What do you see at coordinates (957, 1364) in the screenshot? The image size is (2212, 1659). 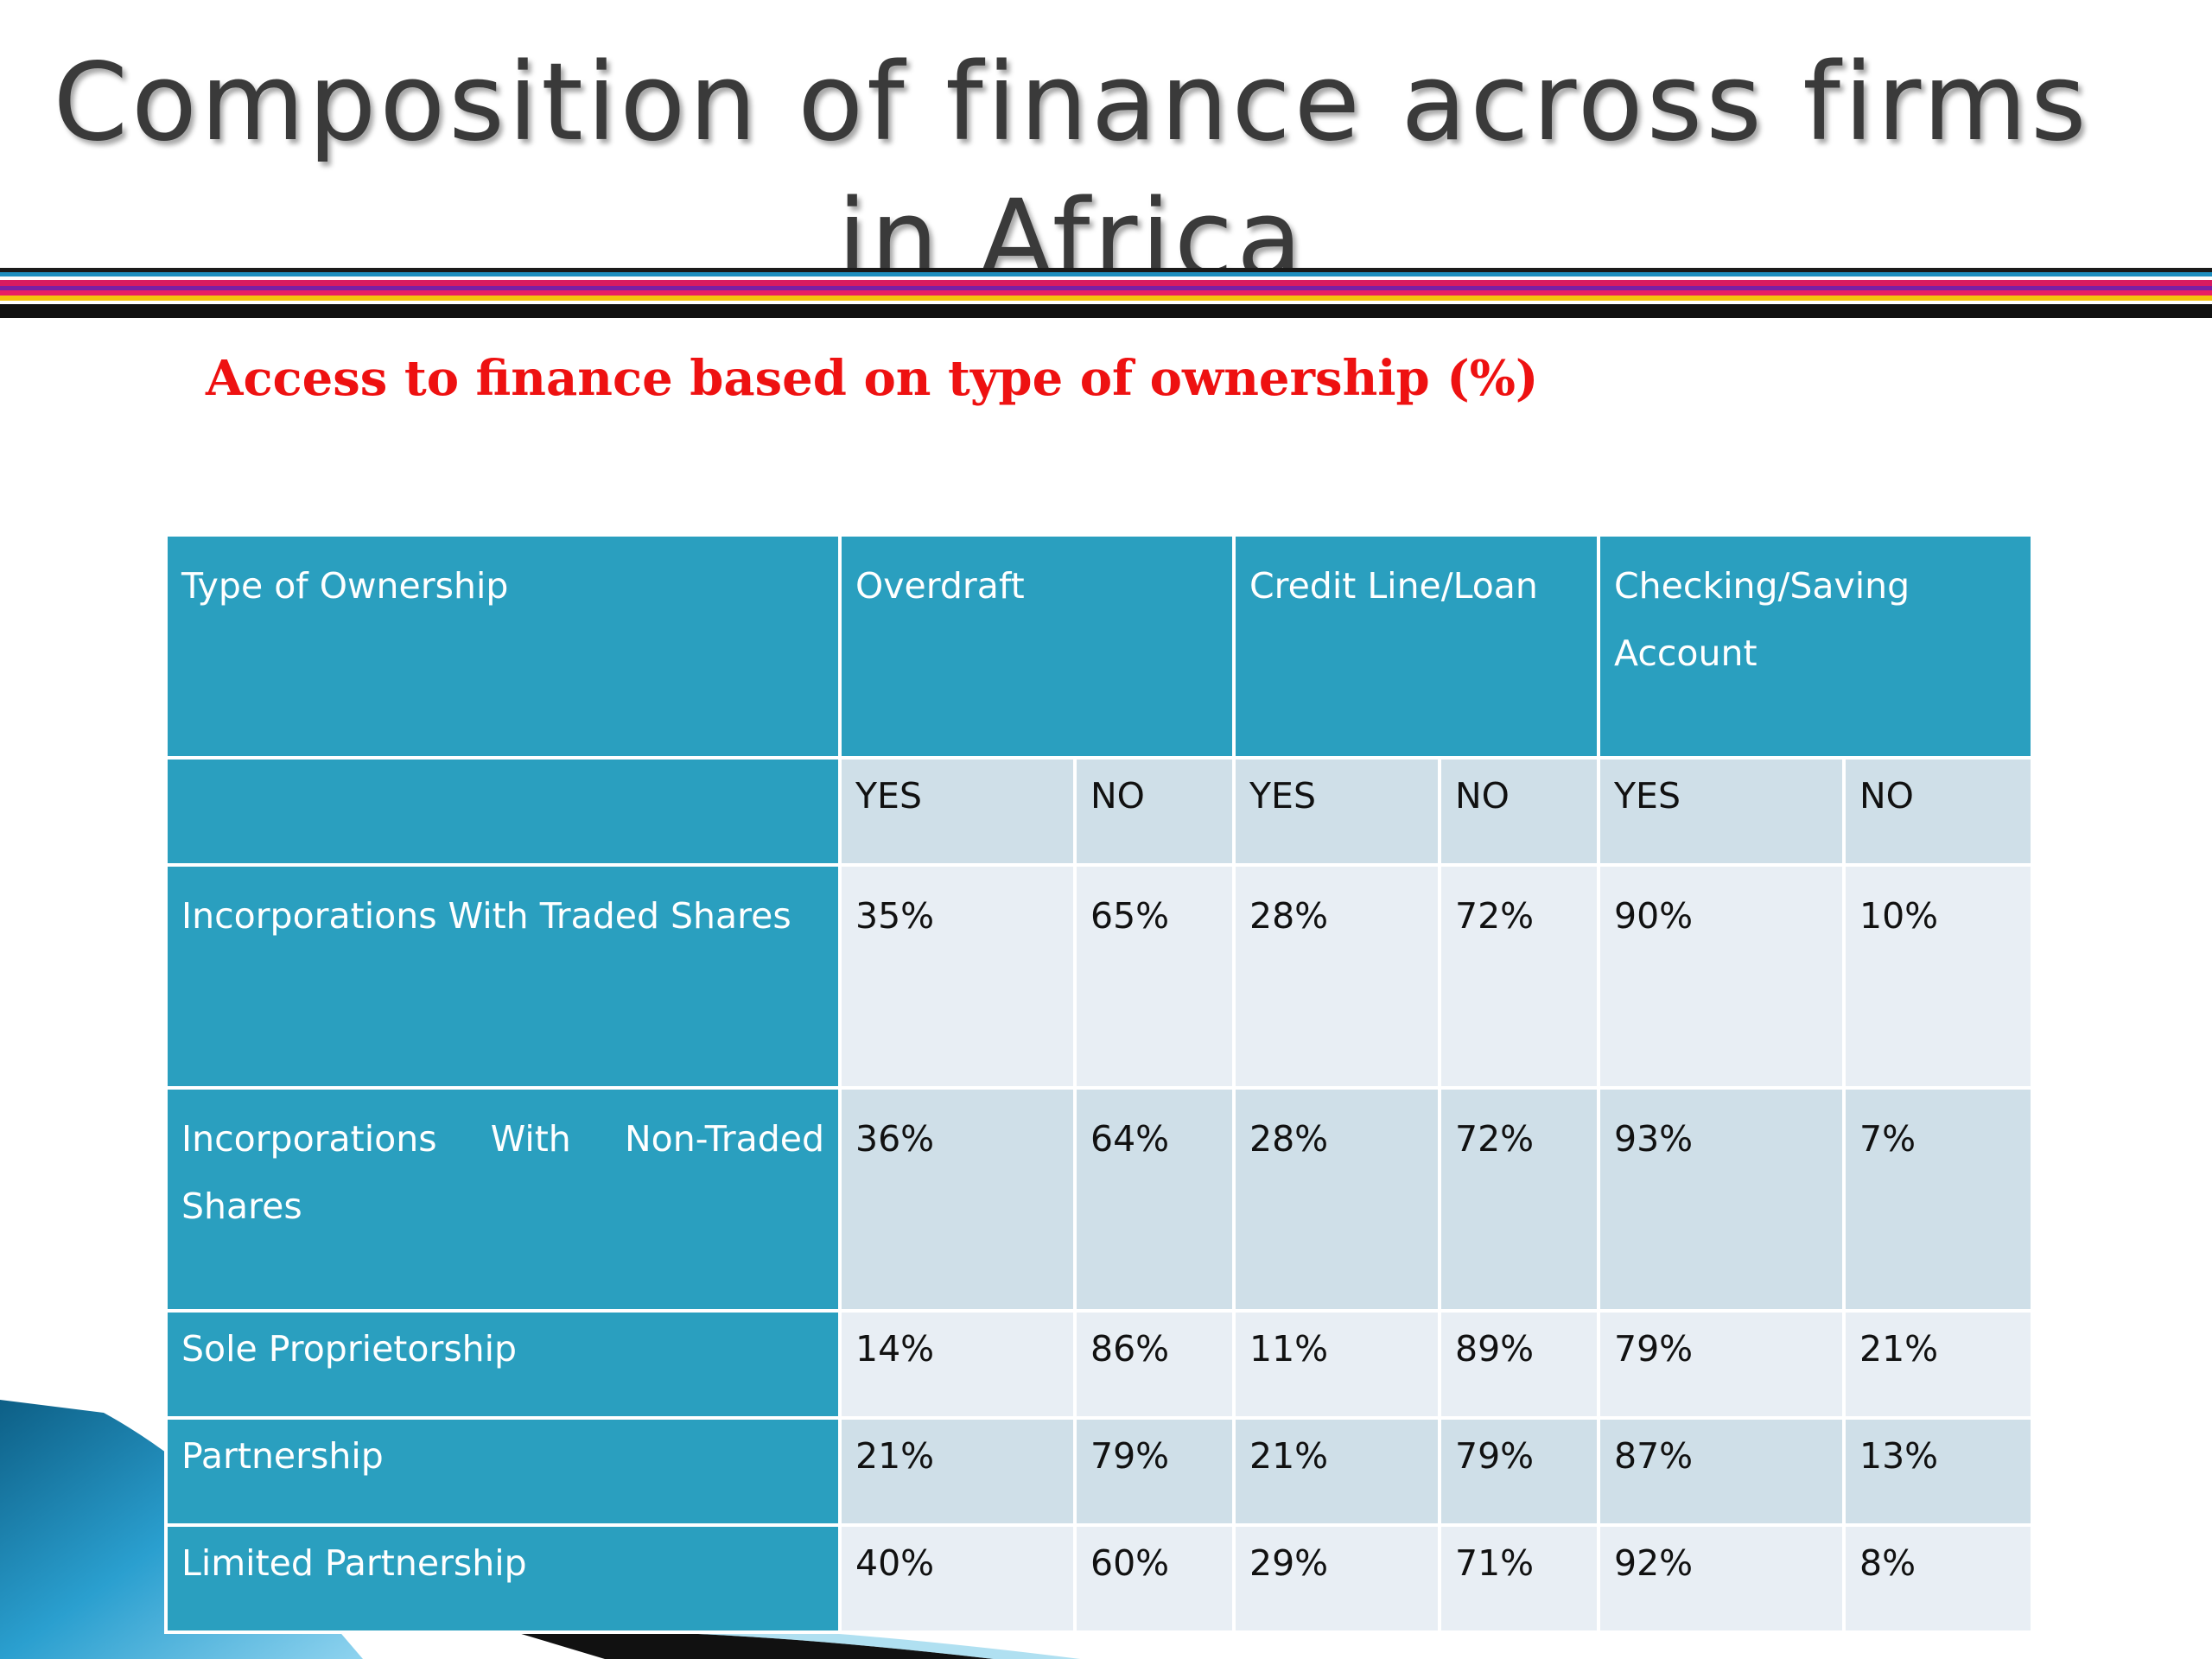 I see `table-cell: 14%` at bounding box center [957, 1364].